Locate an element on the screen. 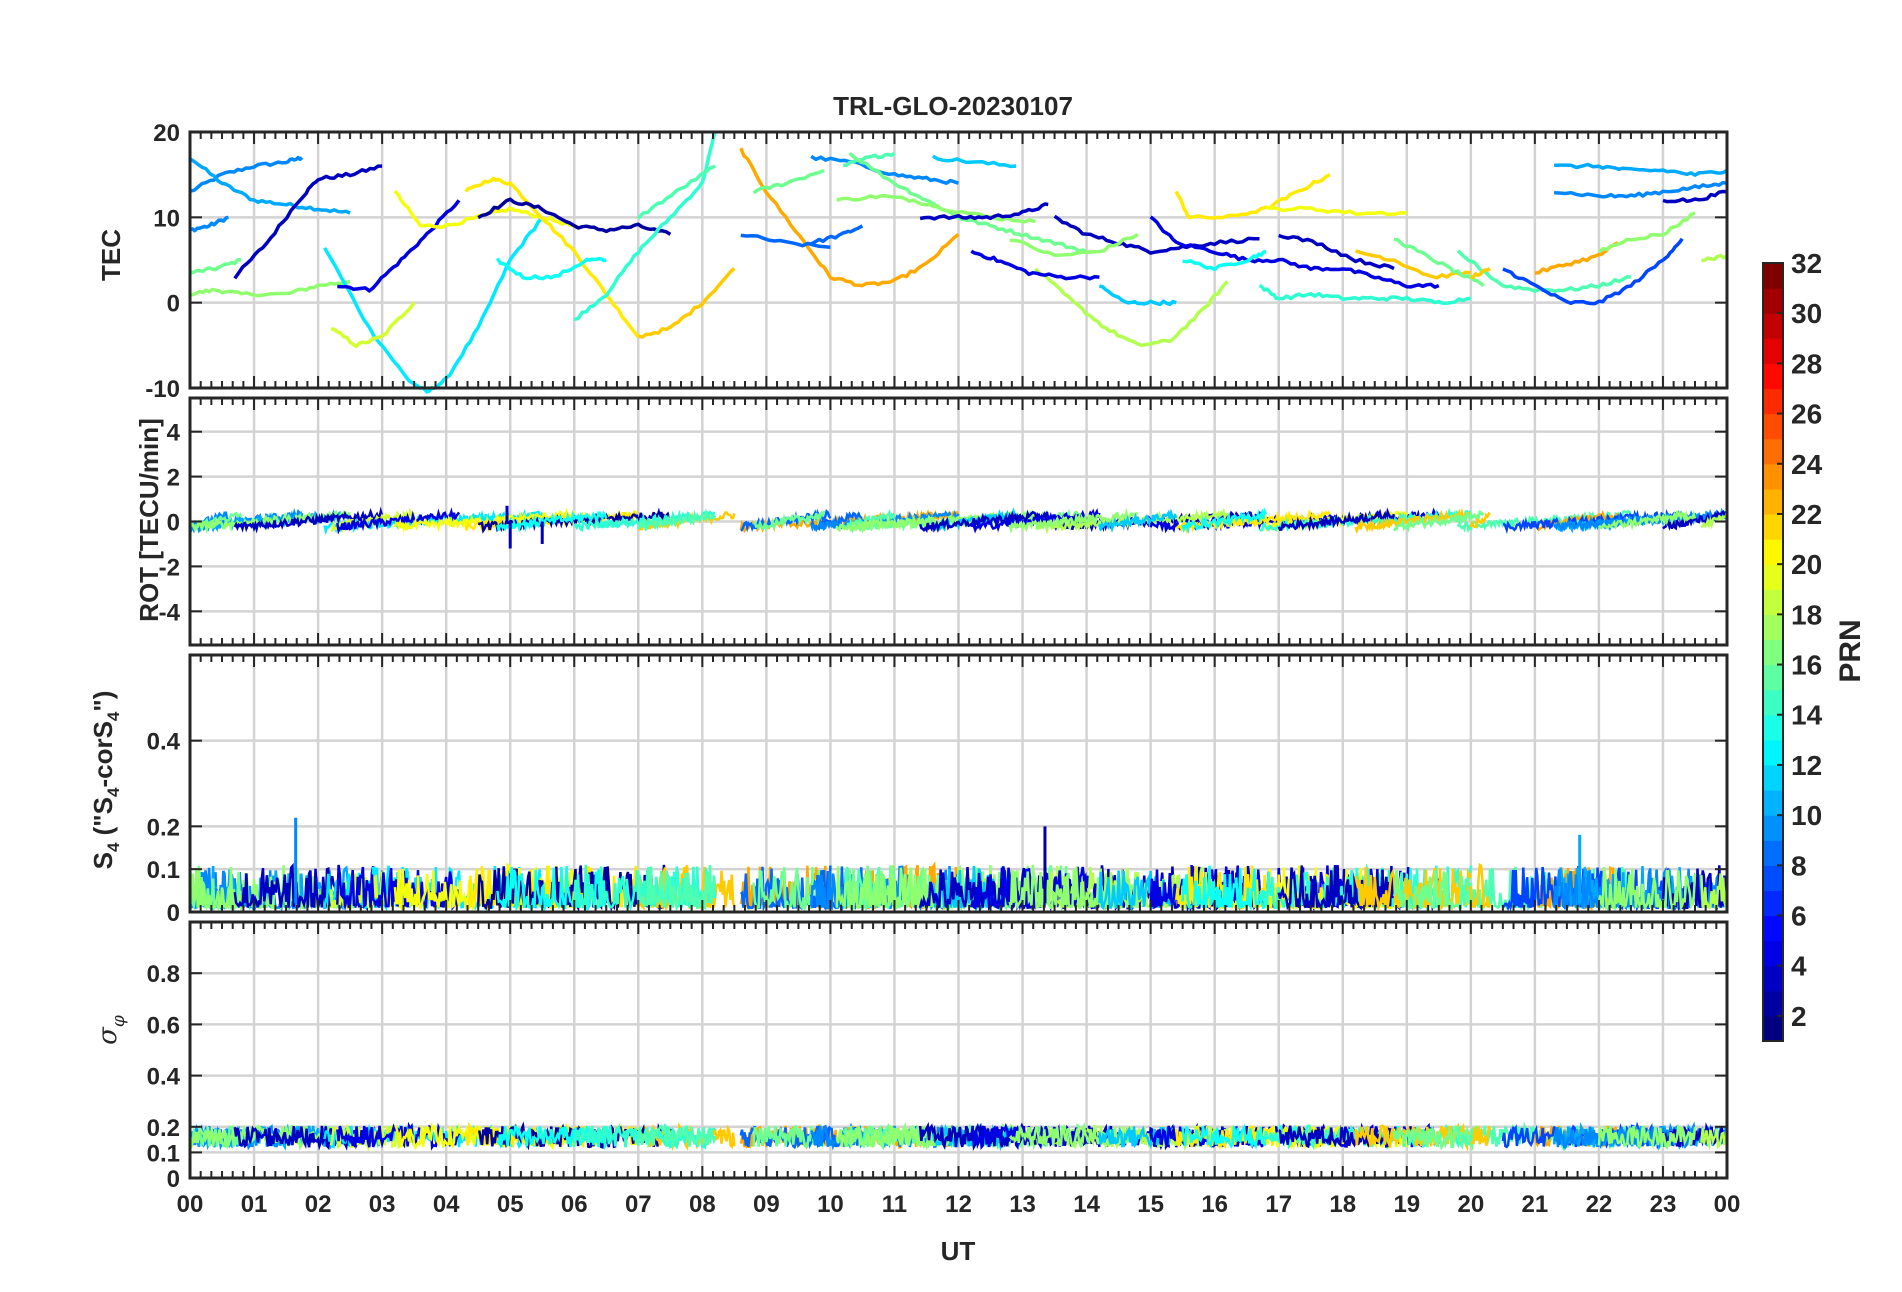 The width and height of the screenshot is (1902, 1292). y-tick-label: 0.2 is located at coordinates (163, 827).